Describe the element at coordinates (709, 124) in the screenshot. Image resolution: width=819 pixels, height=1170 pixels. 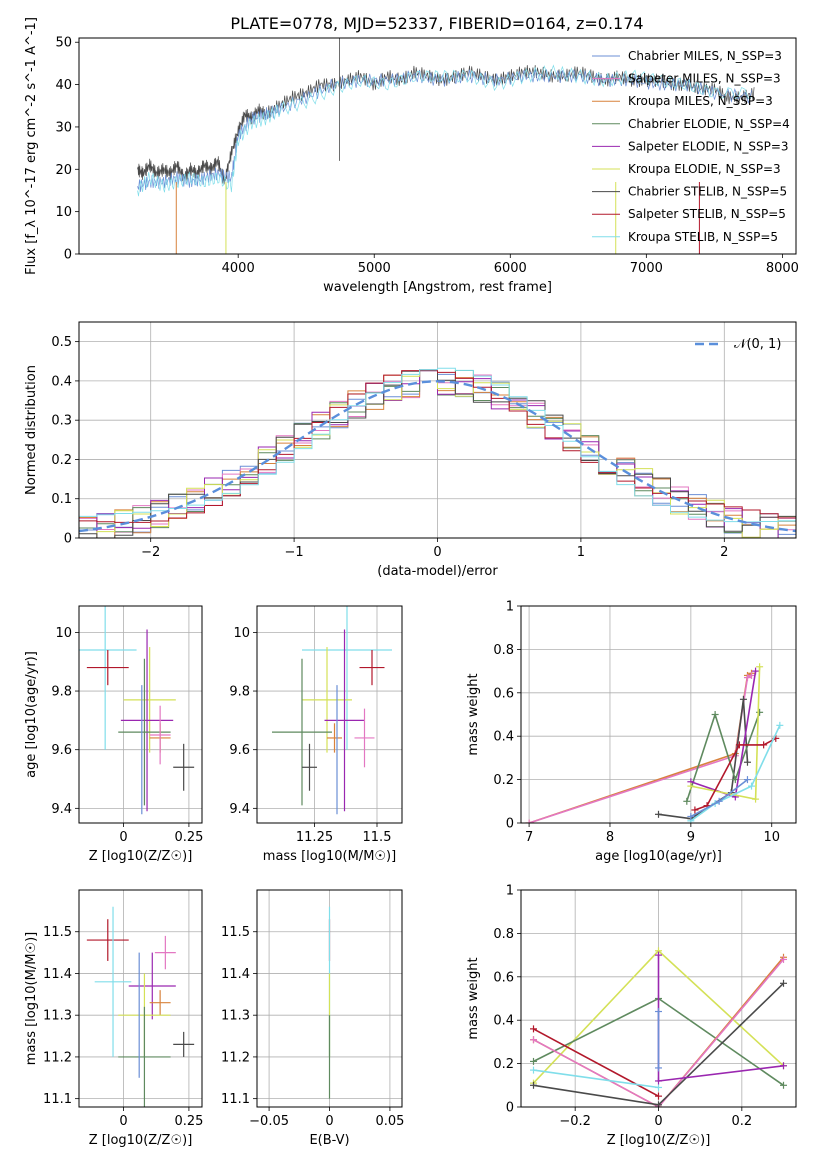
I see `legend-label: Chabrier ELODIE, N_SSP=4` at that location.